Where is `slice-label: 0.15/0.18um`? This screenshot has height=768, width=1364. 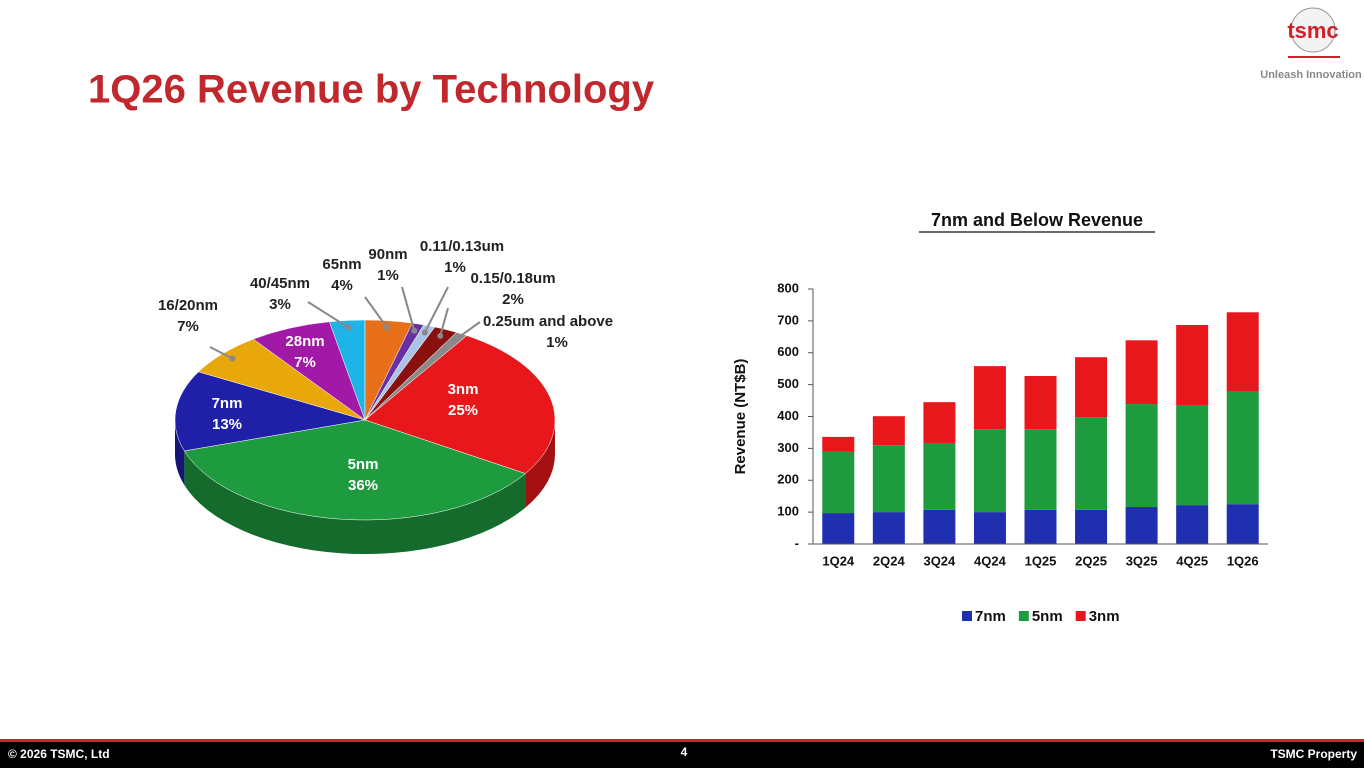 slice-label: 0.15/0.18um is located at coordinates (512, 278).